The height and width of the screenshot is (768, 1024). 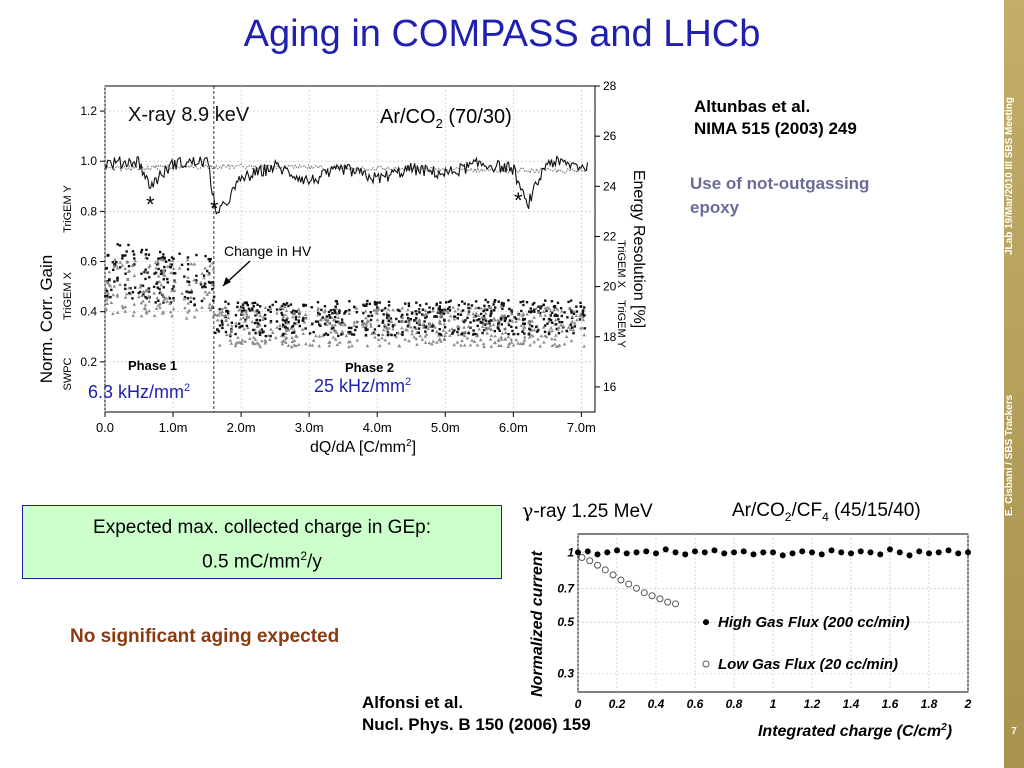 I want to click on x-tick-label-2: 1, so click(x=773, y=704).